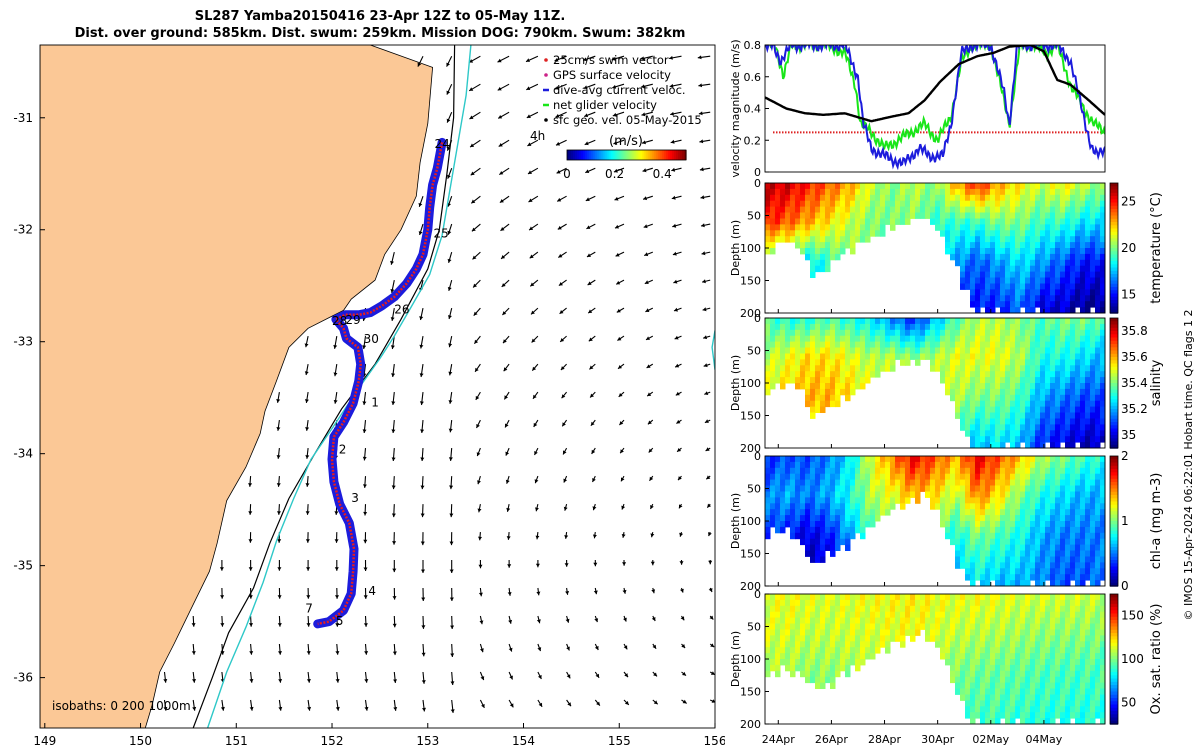 The image size is (1200, 750). Describe the element at coordinates (754, 351) in the screenshot. I see `depth-tick-label: 50` at that location.